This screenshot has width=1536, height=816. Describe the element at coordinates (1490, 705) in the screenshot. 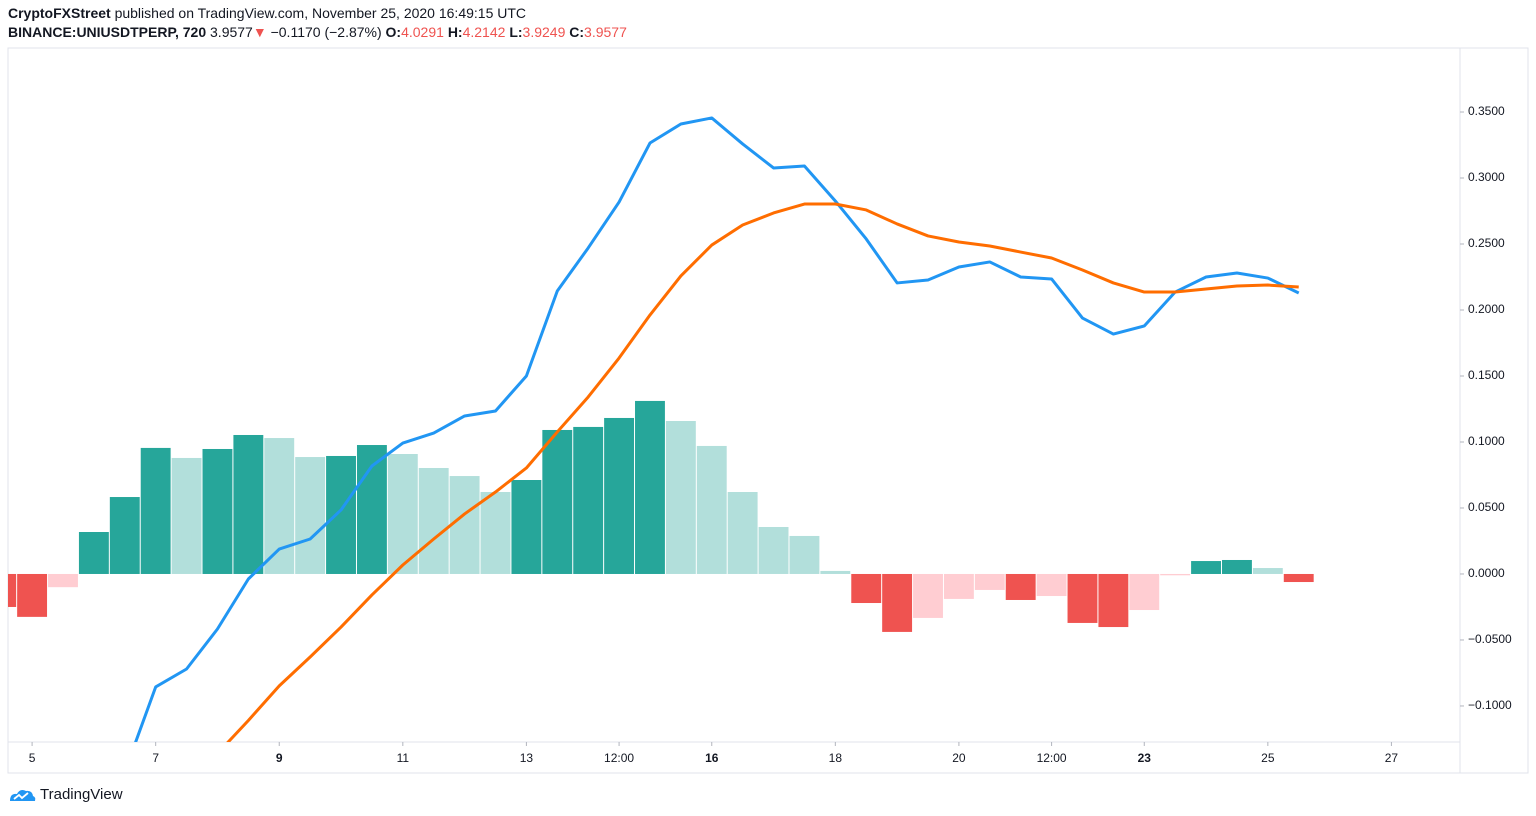

I see `y-tick-label: −0.1000` at that location.